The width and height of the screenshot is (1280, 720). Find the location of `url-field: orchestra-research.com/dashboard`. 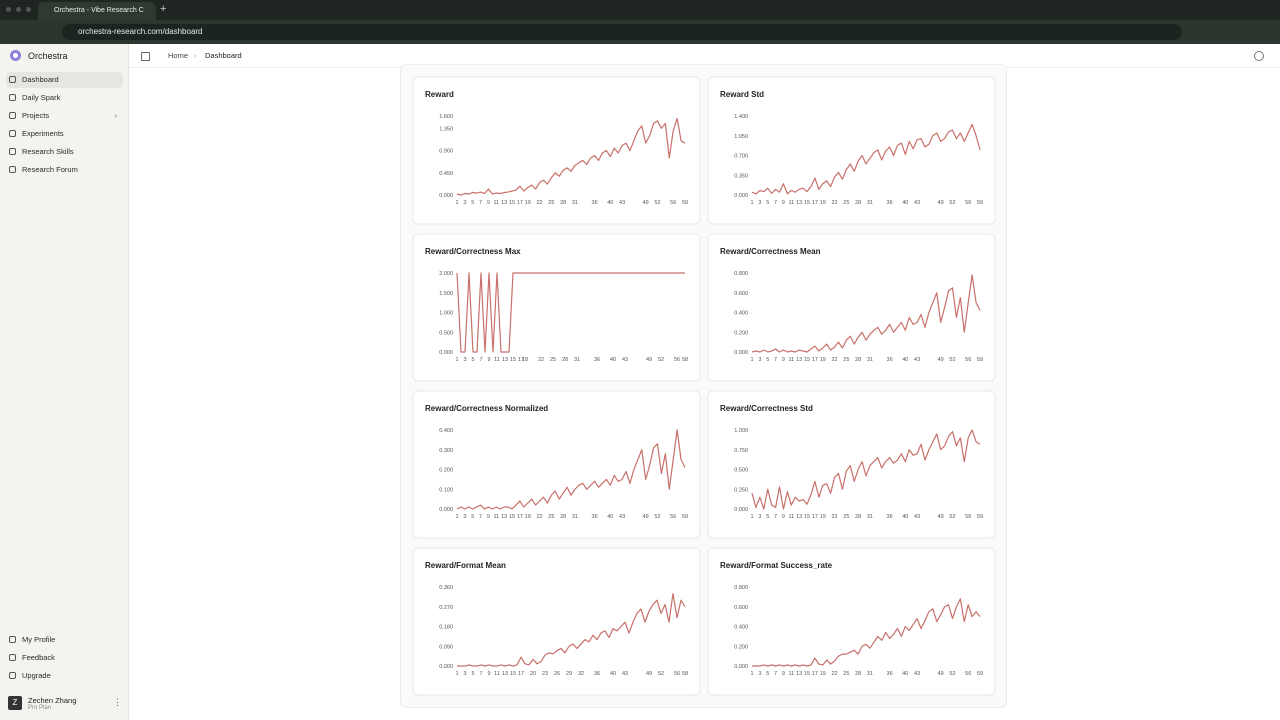

url-field: orchestra-research.com/dashboard is located at coordinates (622, 32).